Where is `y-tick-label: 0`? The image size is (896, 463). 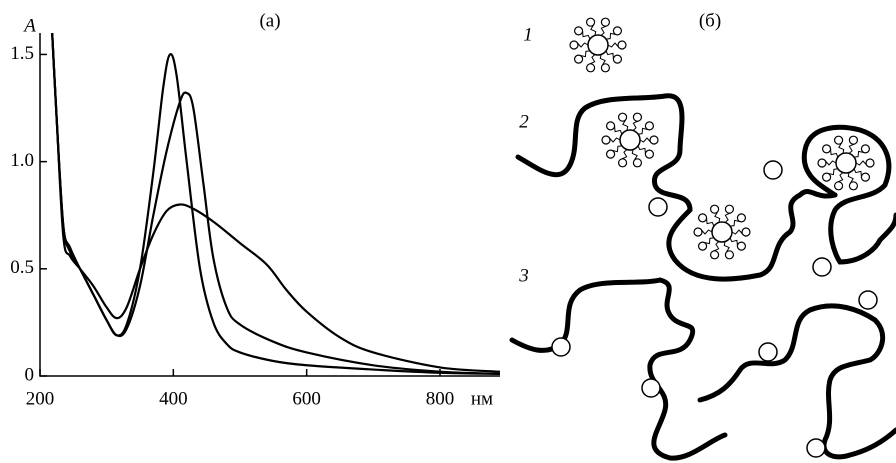
y-tick-label: 0 is located at coordinates (30, 374).